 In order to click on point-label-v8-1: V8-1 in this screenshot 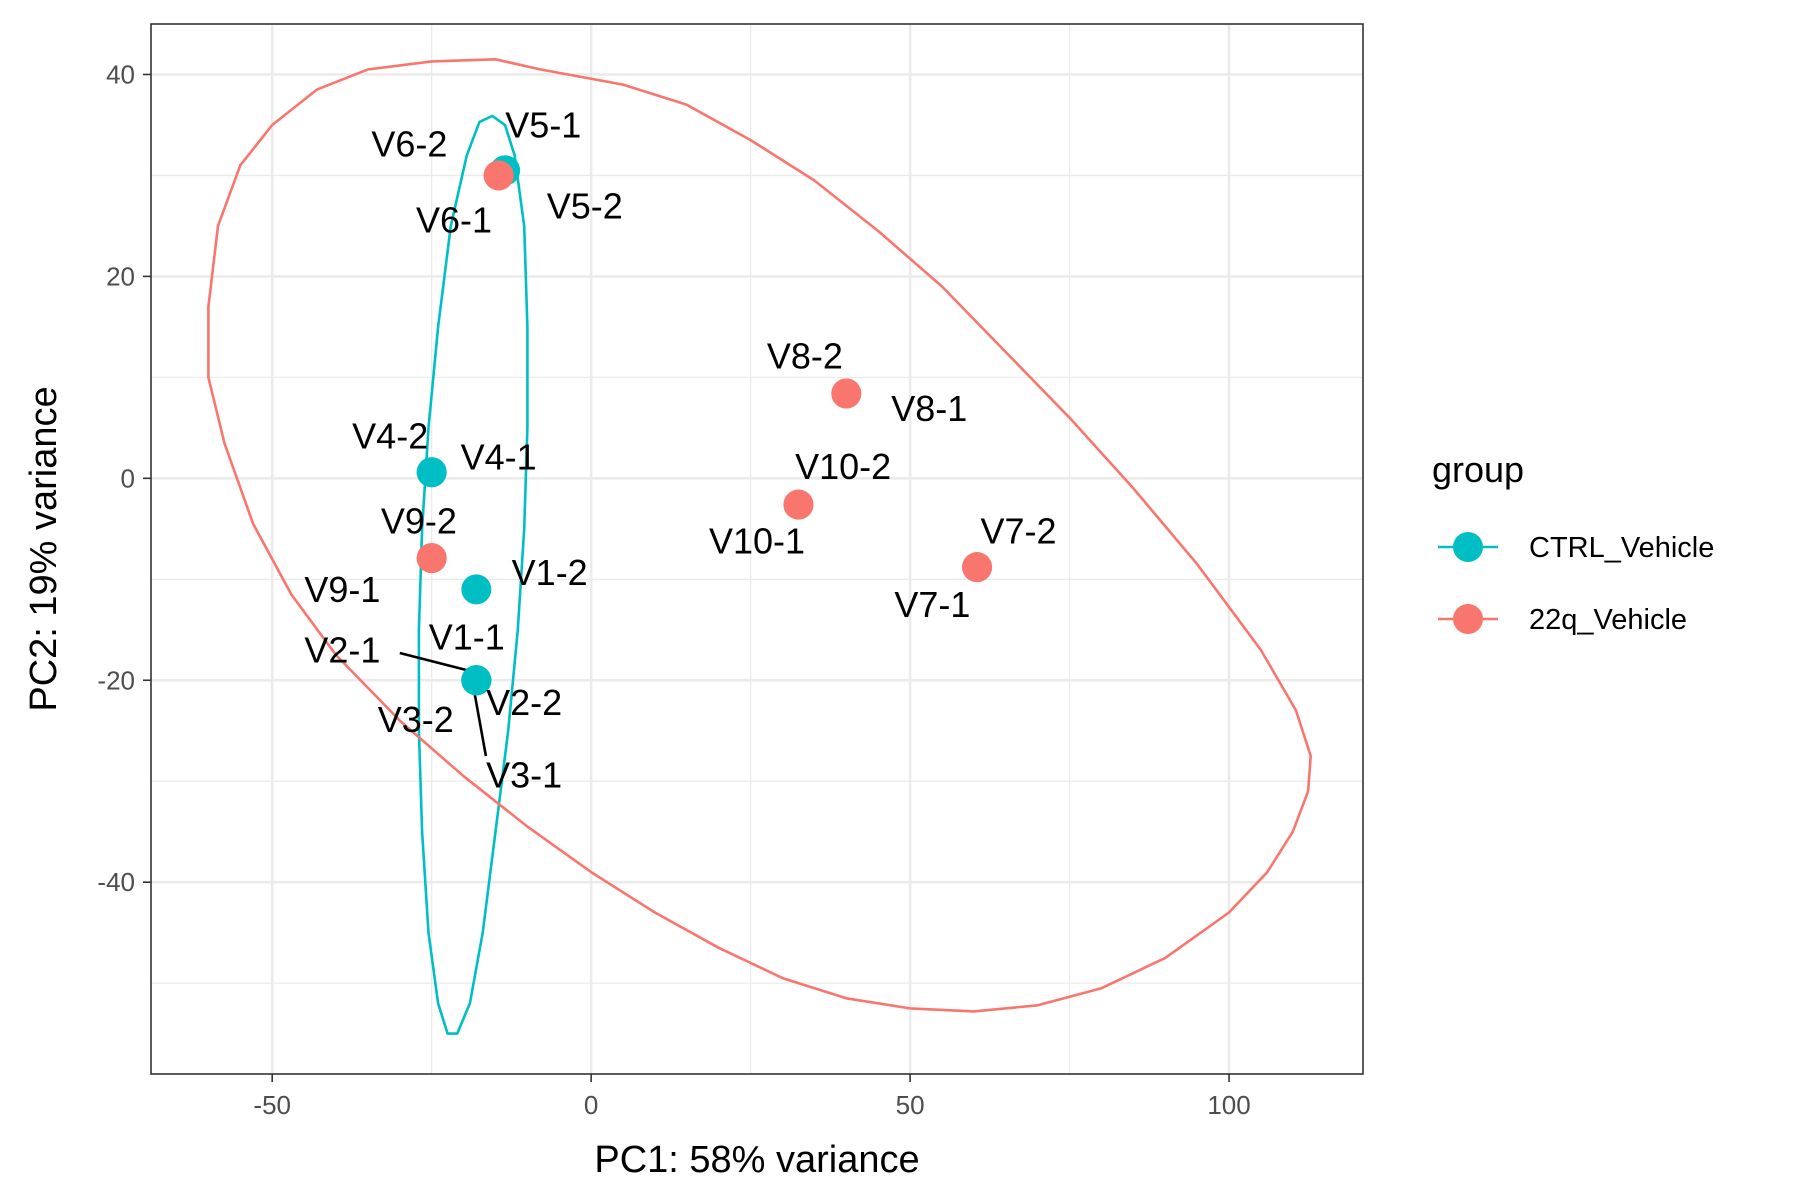, I will do `click(929, 408)`.